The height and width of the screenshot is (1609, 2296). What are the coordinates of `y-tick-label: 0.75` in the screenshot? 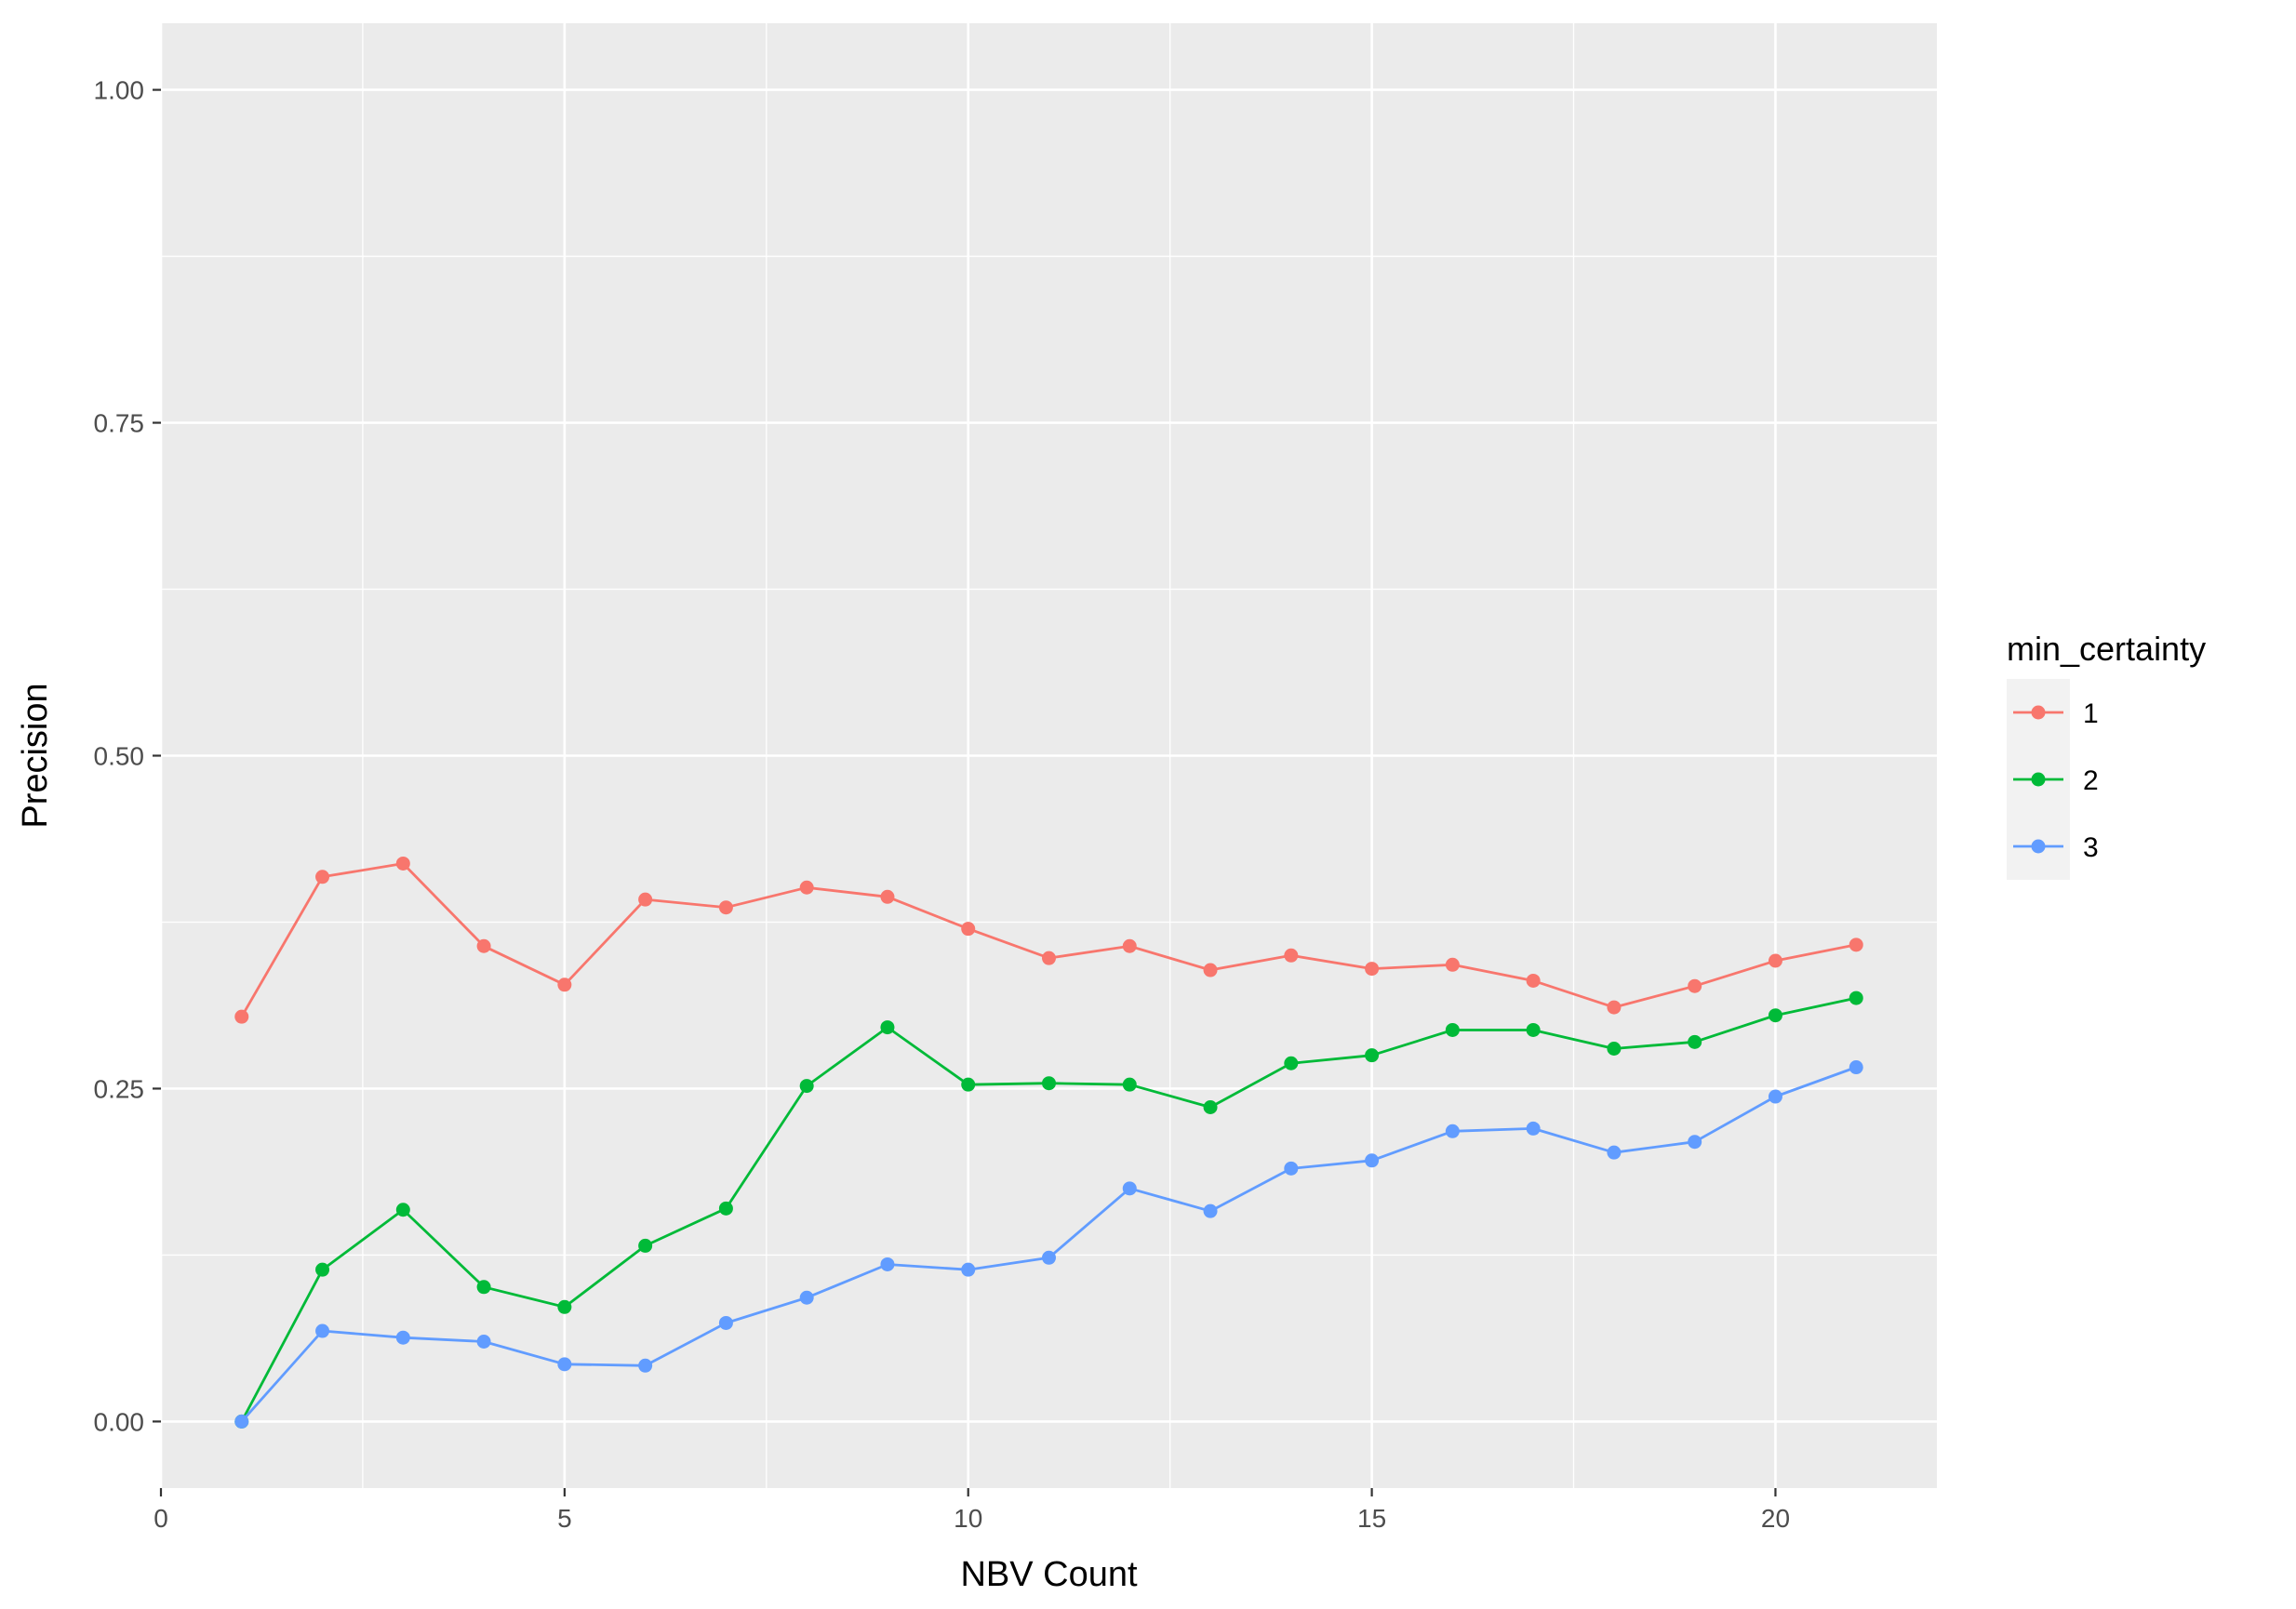 It's located at (119, 424).